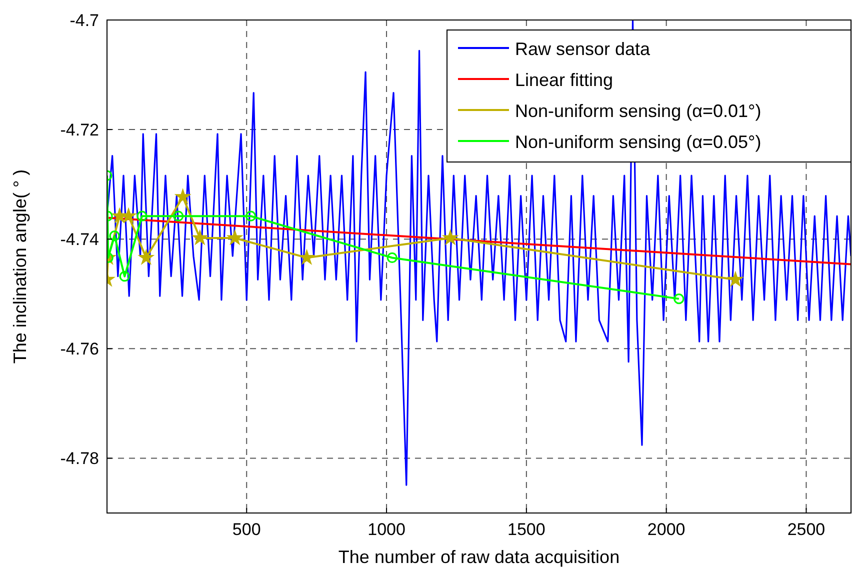  I want to click on x-tick-label: 2500, so click(806, 529).